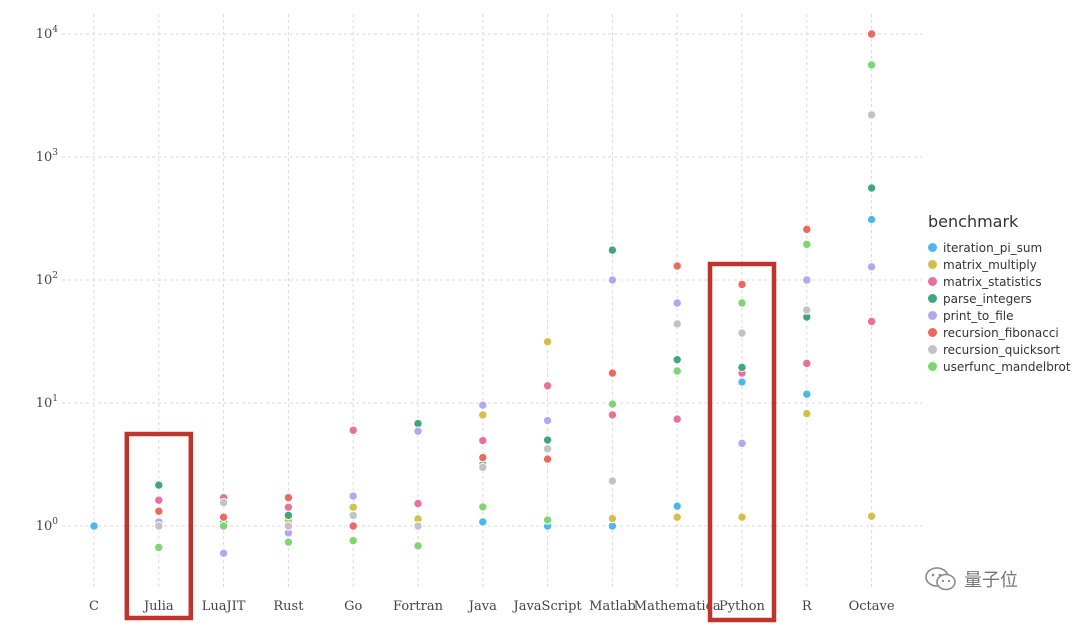 The image size is (1080, 628). I want to click on x-tick-label: Julia, so click(158, 606).